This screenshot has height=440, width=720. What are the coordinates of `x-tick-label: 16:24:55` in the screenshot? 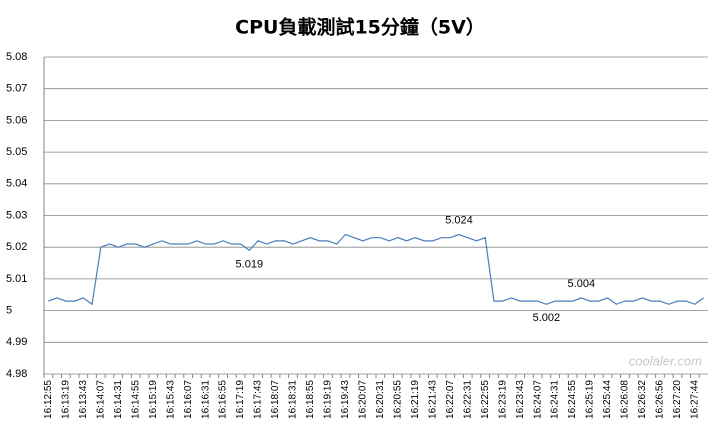 It's located at (572, 399).